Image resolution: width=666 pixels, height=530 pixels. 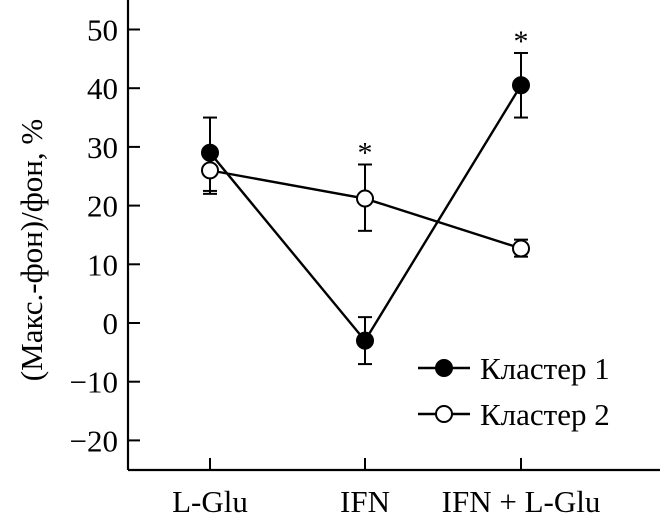 What do you see at coordinates (94, 440) in the screenshot?
I see `y-tick-label: −20` at bounding box center [94, 440].